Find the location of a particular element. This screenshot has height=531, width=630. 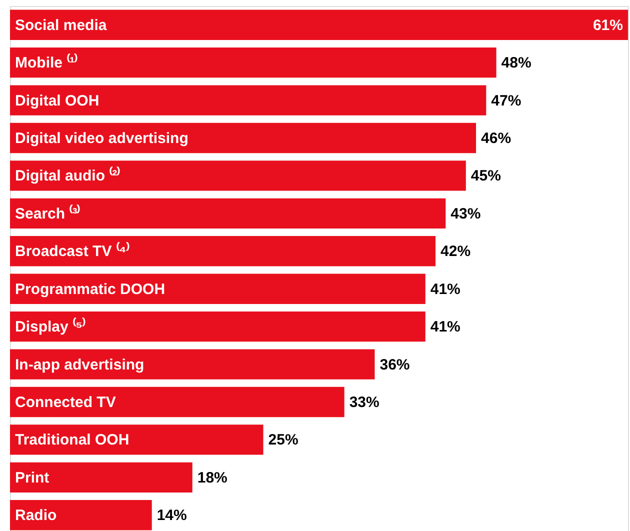

y-tick-label: Digital video advertising is located at coordinates (101, 138).